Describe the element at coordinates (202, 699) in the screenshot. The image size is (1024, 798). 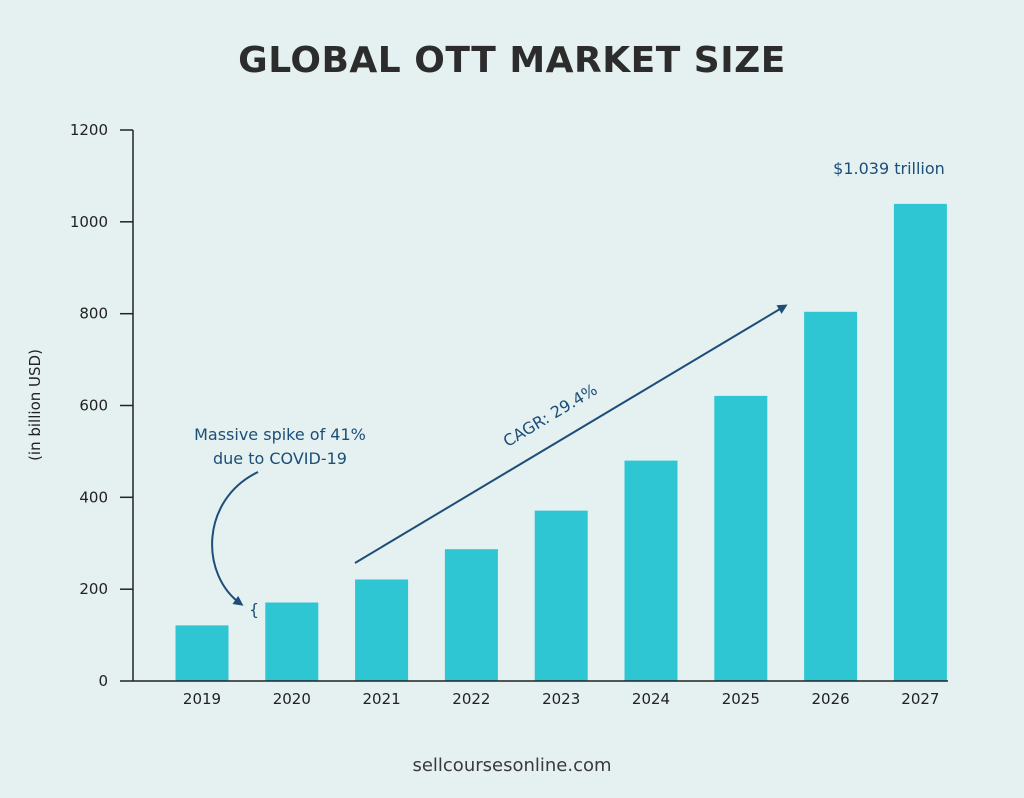
I see `x-tick-label-2019: 2019` at that location.